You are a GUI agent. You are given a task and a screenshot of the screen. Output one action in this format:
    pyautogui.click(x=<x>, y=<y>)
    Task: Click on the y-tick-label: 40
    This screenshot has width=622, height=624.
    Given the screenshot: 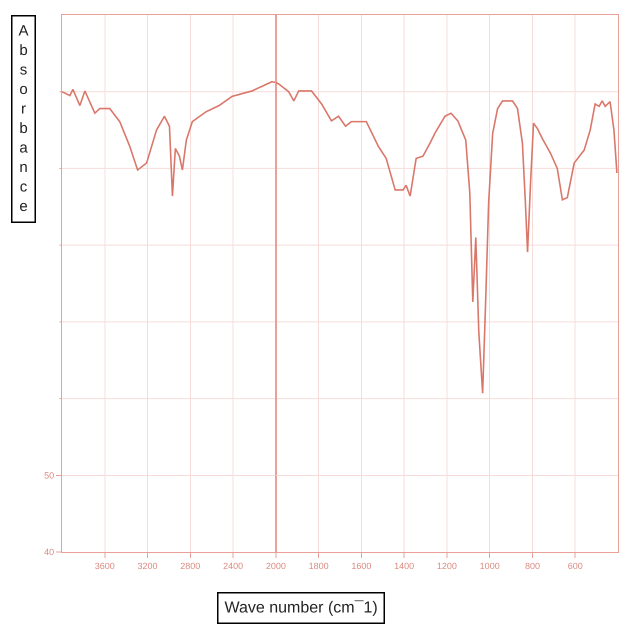 What is the action you would take?
    pyautogui.click(x=49, y=552)
    